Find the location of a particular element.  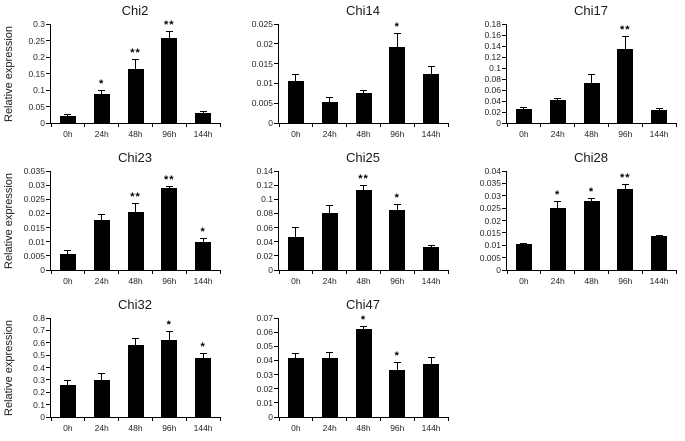

y-tick-label: 0.2 is located at coordinates (39, 57).